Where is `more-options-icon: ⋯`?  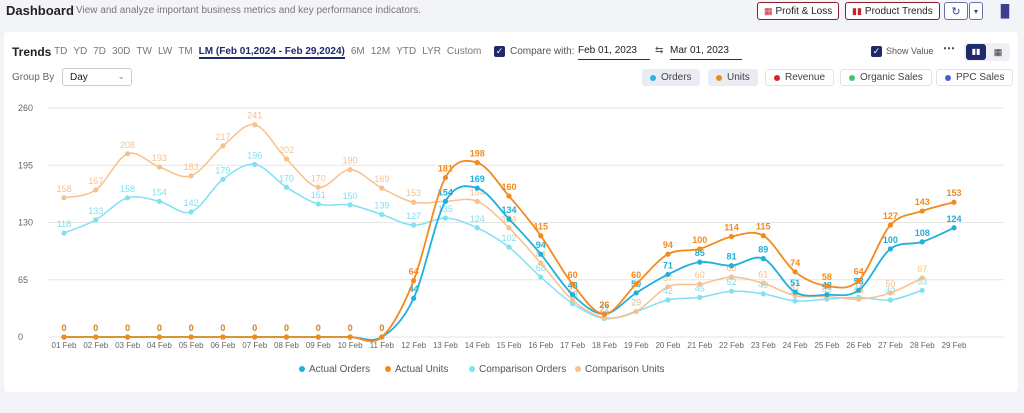
more-options-icon: ⋯ is located at coordinates (949, 48).